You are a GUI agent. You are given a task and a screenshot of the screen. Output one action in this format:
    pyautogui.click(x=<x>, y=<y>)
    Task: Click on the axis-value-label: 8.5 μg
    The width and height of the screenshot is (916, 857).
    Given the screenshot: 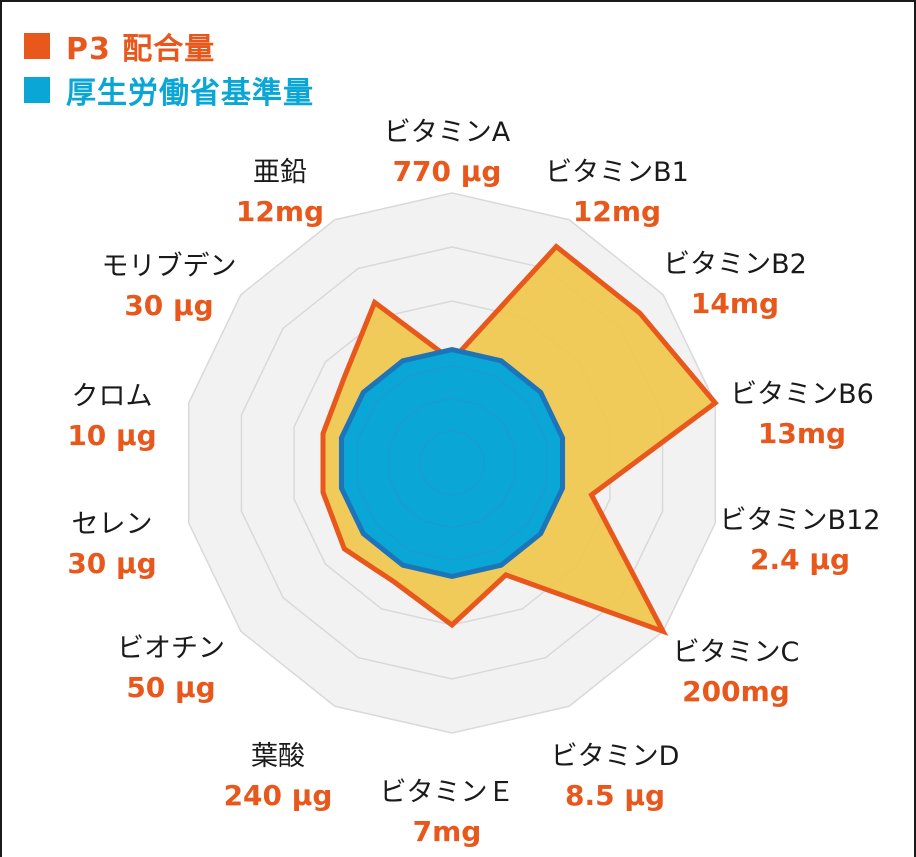 What is the action you would take?
    pyautogui.click(x=615, y=795)
    